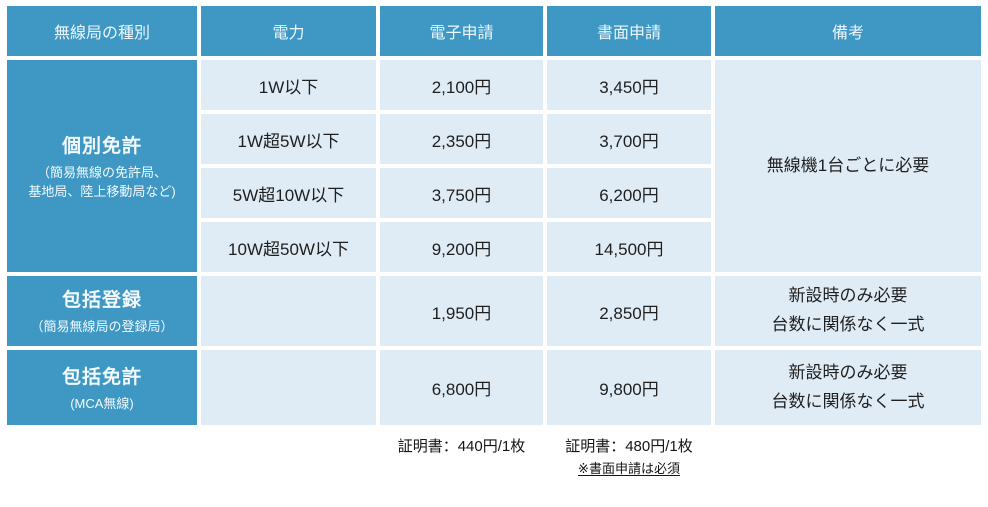 This screenshot has height=507, width=988. I want to click on group-subtitle: （簡易無線の免許局、 基地局、陸上移動局など), so click(102, 182).